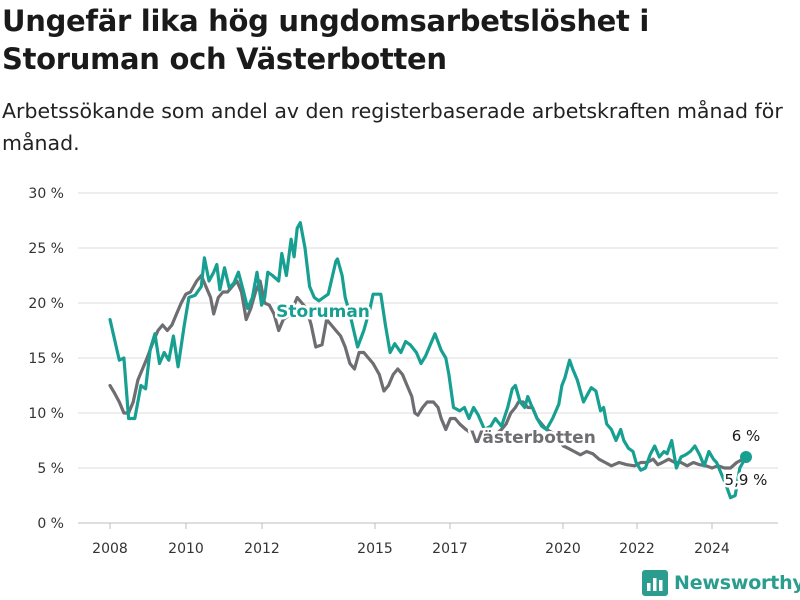 The image size is (800, 600). What do you see at coordinates (746, 436) in the screenshot?
I see `end-label-storuman: 6 %` at bounding box center [746, 436].